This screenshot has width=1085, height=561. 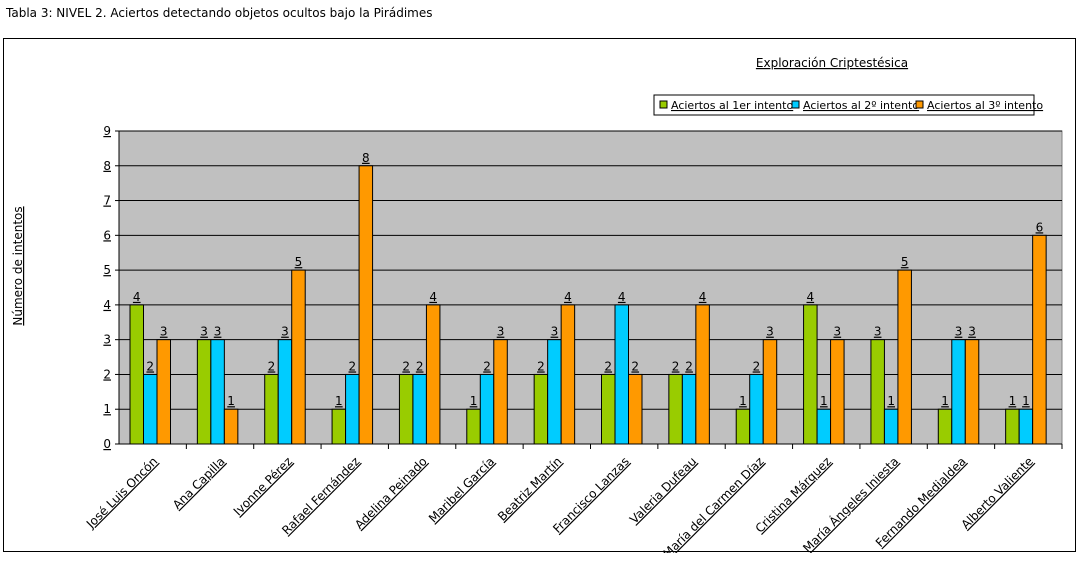 I want to click on legend-label: Aciertos al 1er intento, so click(x=732, y=105).